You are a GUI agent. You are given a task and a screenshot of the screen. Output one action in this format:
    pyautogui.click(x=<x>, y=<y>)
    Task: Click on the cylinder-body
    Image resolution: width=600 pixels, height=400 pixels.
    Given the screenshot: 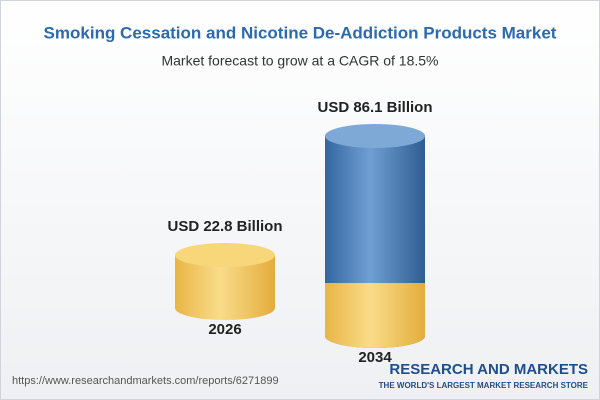 What is the action you would take?
    pyautogui.click(x=375, y=309)
    